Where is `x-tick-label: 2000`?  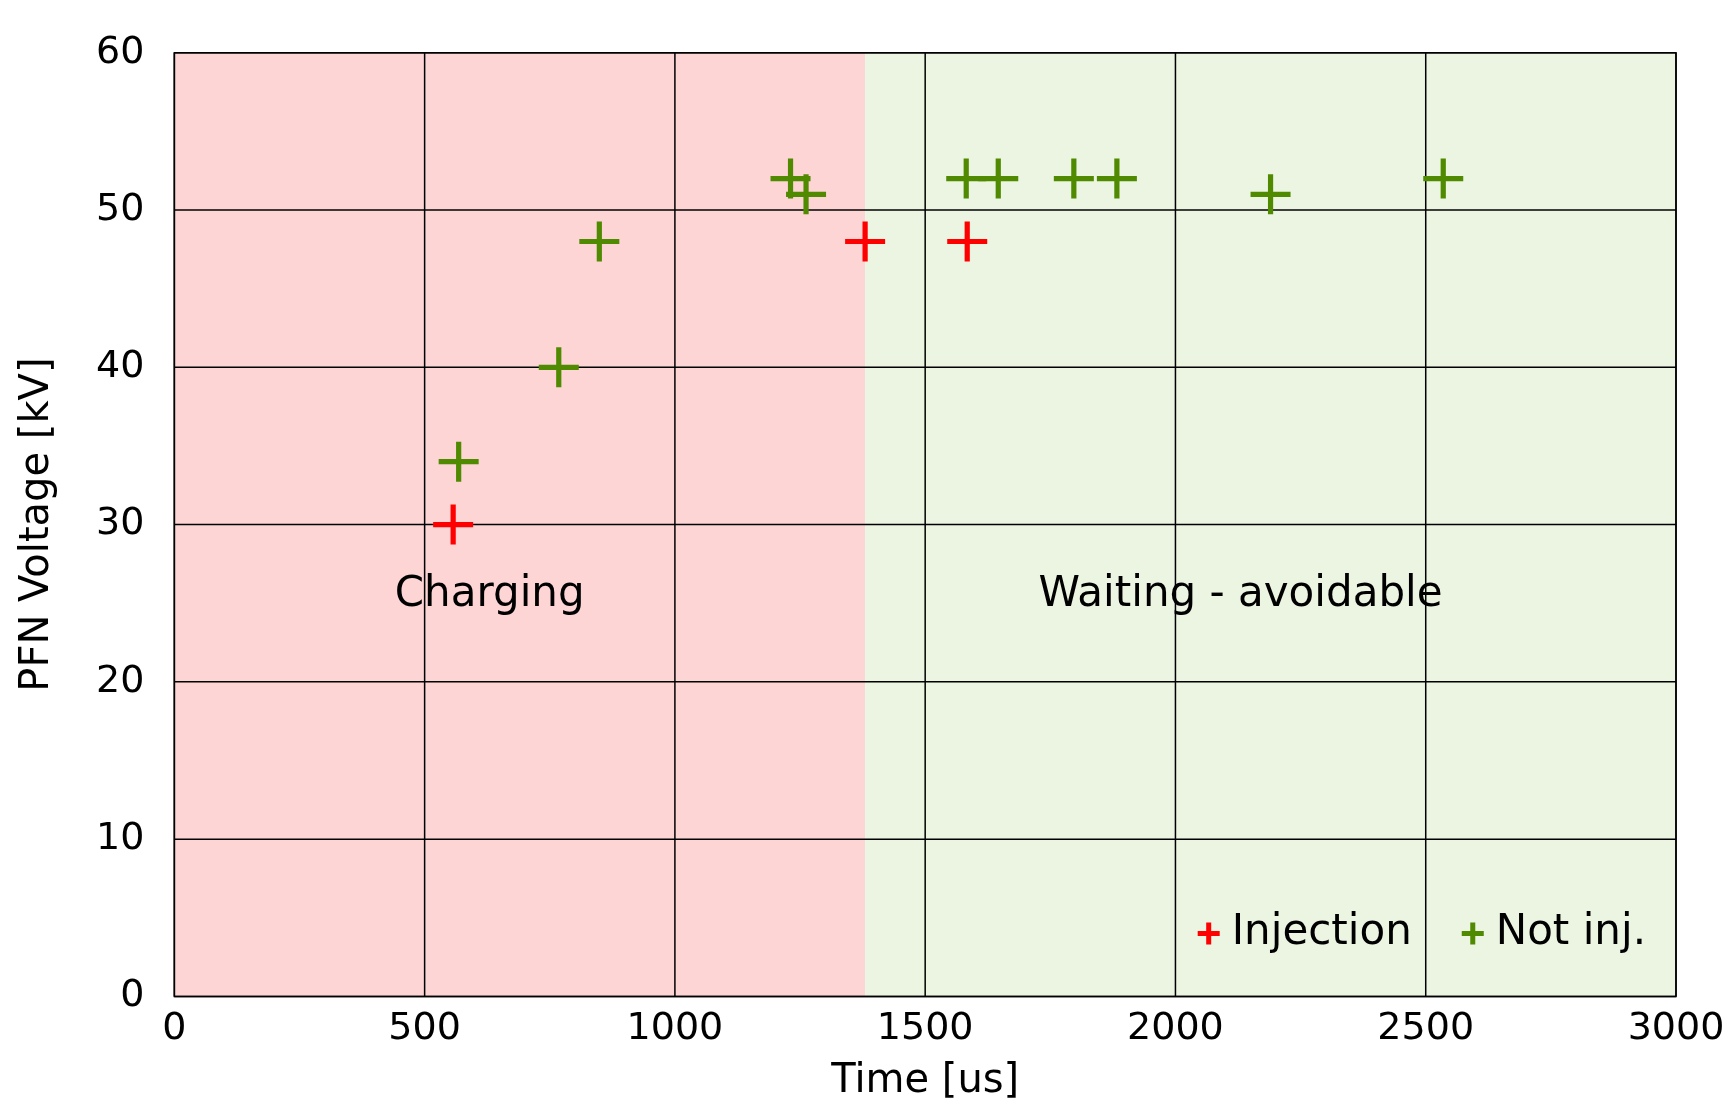
x-tick-label: 2000 is located at coordinates (1175, 1026).